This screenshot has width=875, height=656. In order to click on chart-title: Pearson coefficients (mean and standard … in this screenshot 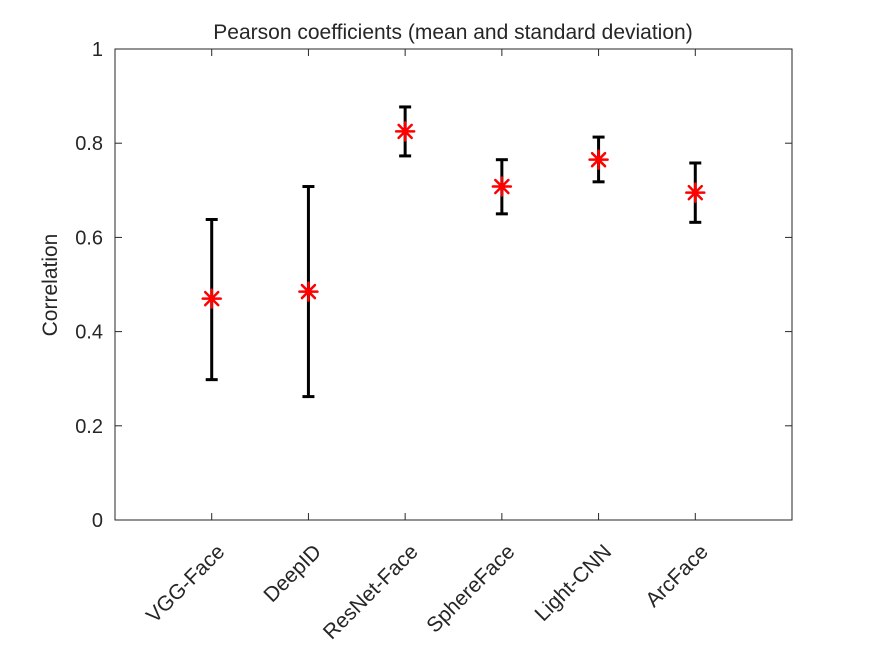, I will do `click(452, 32)`.